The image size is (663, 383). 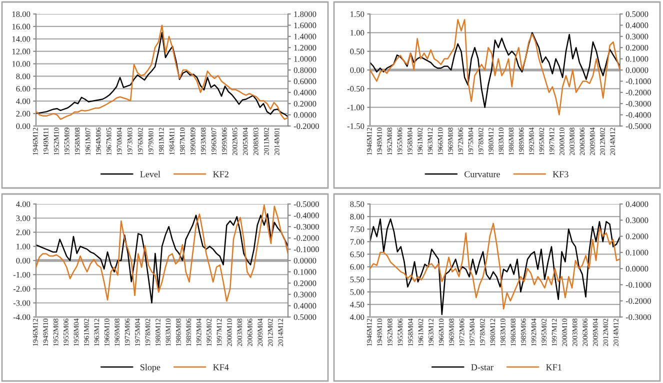 What do you see at coordinates (357, 204) in the screenshot?
I see `y-tick-label: 8.50` at bounding box center [357, 204].